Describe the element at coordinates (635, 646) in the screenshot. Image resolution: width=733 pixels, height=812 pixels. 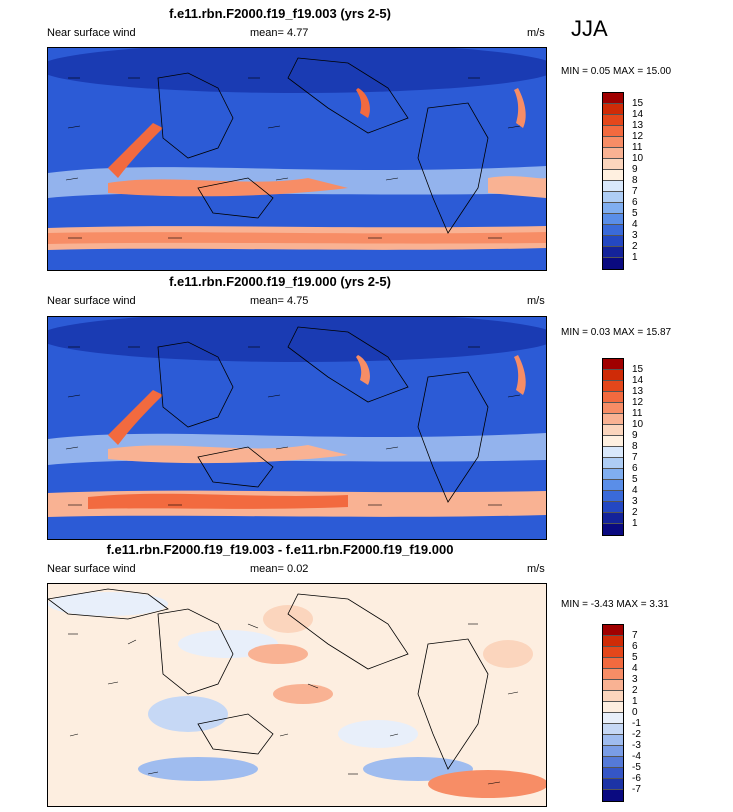
I see `colorbar-tick-label: 6` at that location.